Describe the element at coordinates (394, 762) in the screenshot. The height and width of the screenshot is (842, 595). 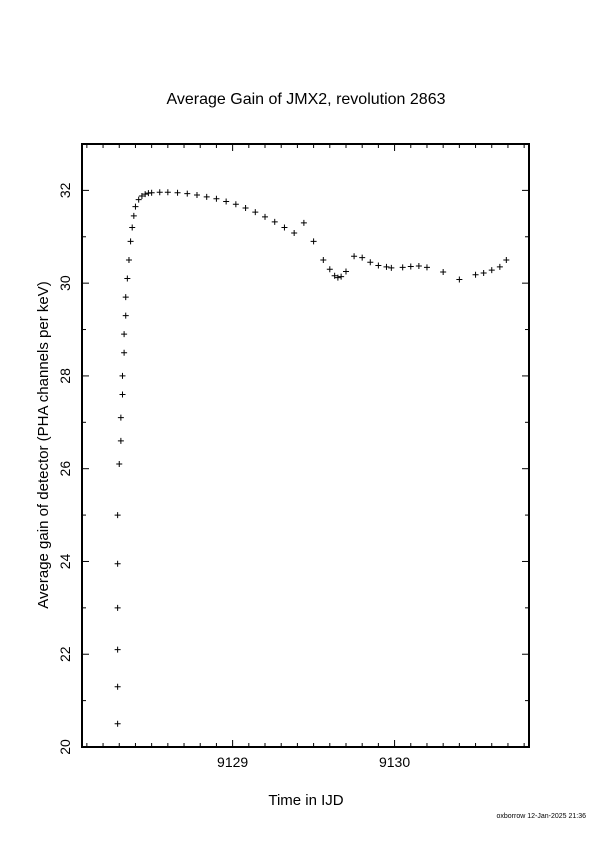
I see `x-tick-label: 9130` at that location.